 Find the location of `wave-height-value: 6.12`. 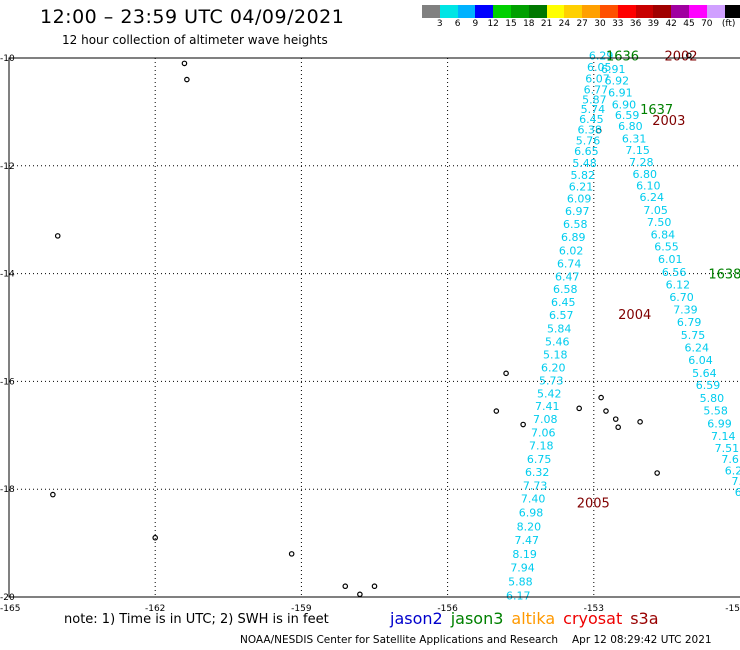

wave-height-value: 6.12 is located at coordinates (678, 284).